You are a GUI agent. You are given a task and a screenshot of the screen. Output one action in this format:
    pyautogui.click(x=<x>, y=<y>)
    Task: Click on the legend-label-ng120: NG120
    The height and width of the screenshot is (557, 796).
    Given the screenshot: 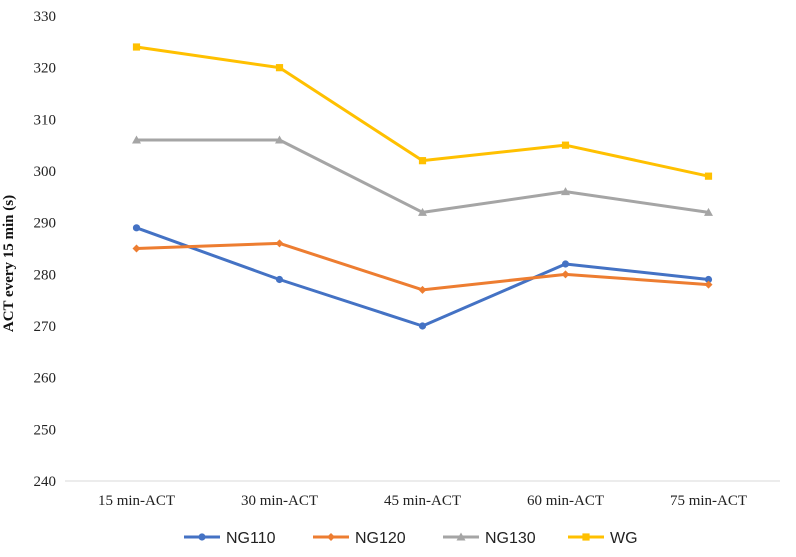 What is the action you would take?
    pyautogui.click(x=380, y=538)
    